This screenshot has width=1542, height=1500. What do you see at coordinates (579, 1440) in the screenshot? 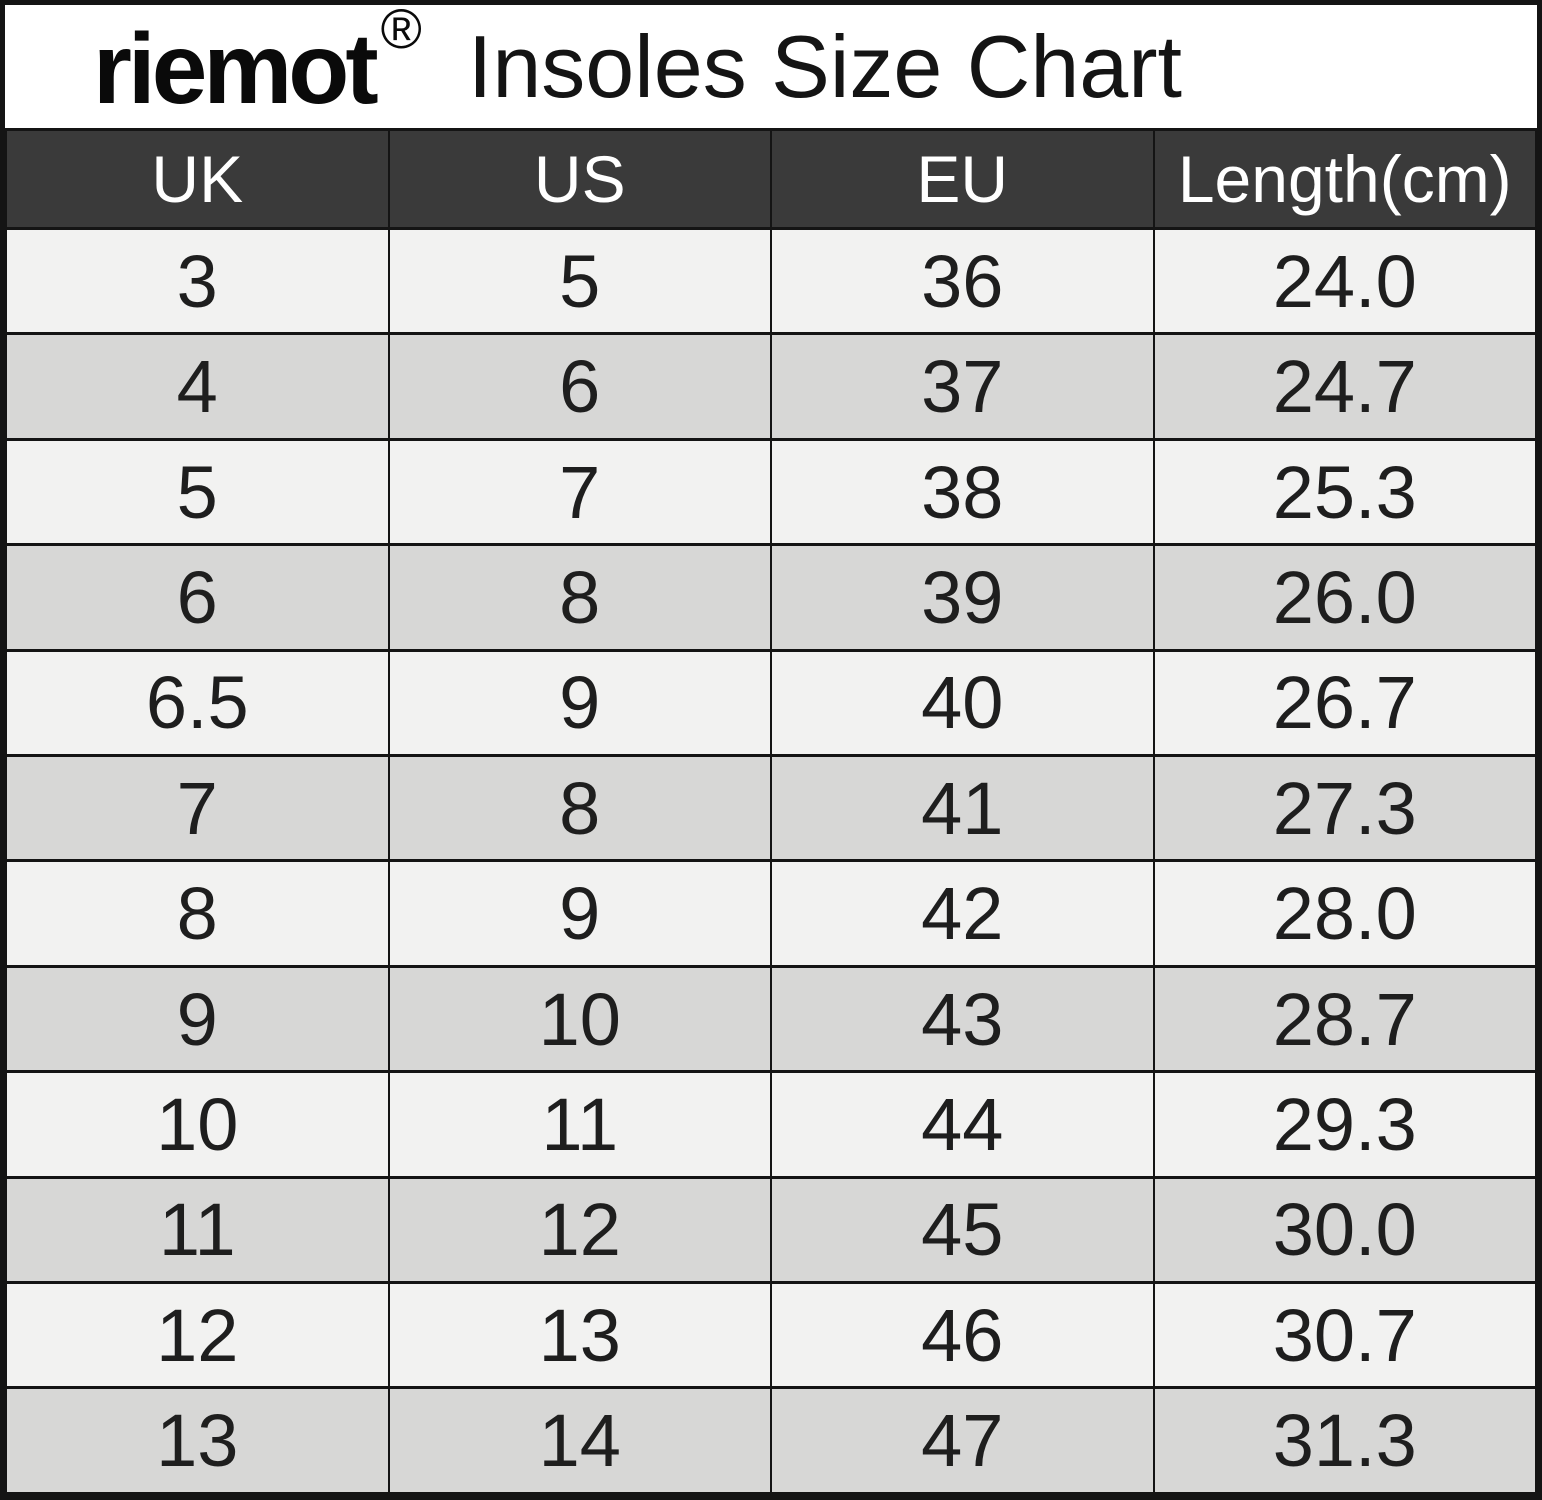
I see `table-cell: 14` at bounding box center [579, 1440].